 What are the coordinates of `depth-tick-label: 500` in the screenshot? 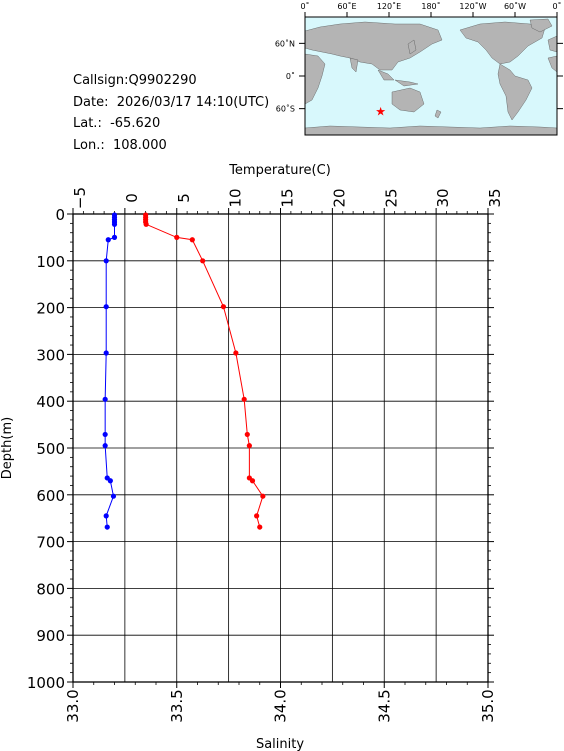 It's located at (50, 449).